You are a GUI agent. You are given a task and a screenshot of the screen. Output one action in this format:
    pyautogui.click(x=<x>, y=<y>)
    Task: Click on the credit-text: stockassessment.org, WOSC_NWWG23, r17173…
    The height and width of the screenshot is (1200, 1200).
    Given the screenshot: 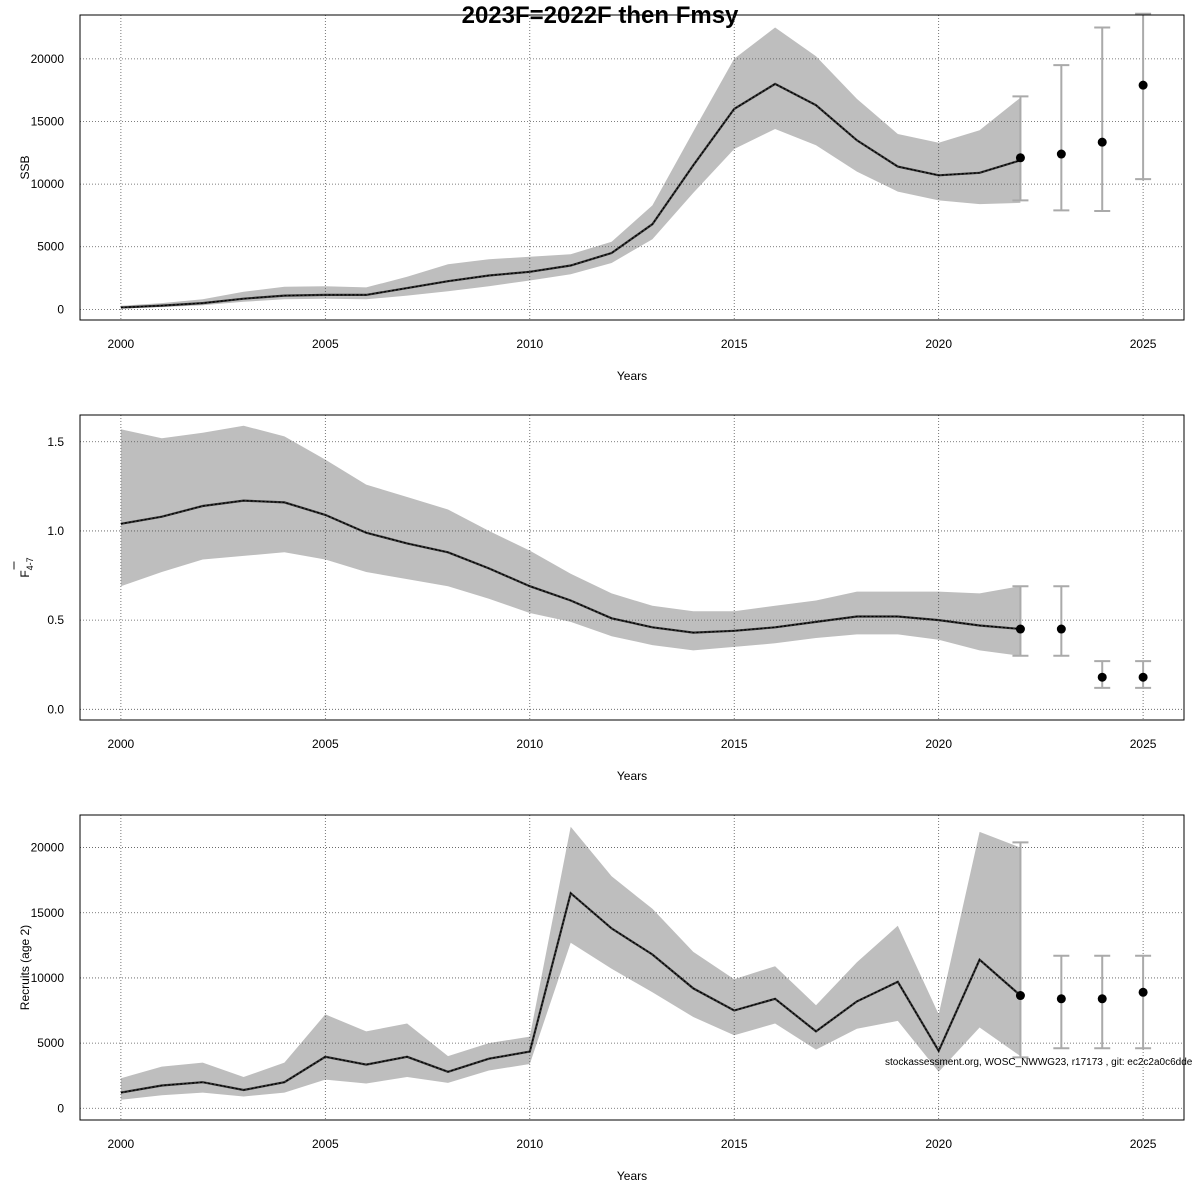 What is the action you would take?
    pyautogui.click(x=1039, y=1062)
    